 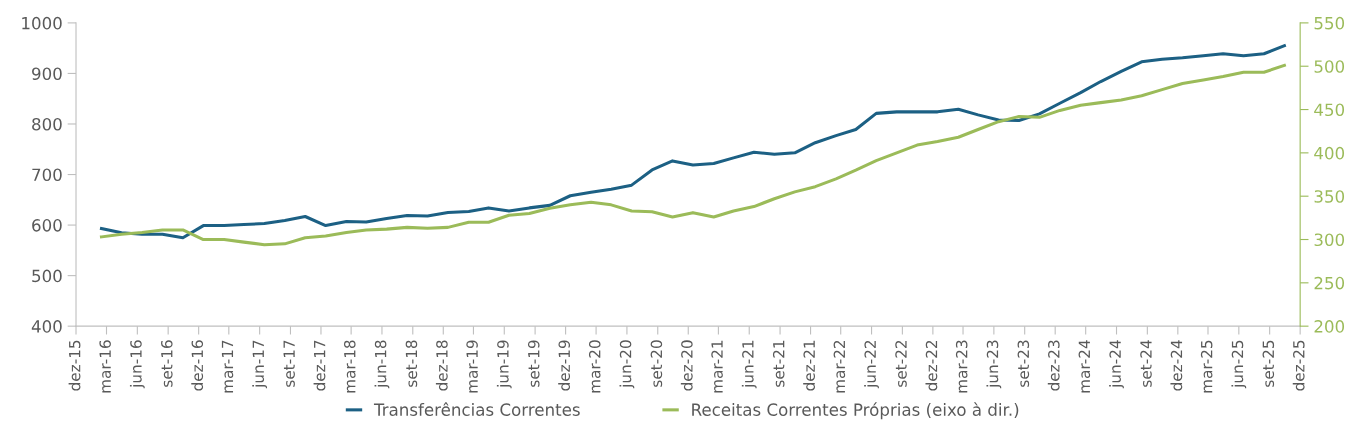 What do you see at coordinates (717, 366) in the screenshot?
I see `x-tick-label: mar-21` at bounding box center [717, 366].